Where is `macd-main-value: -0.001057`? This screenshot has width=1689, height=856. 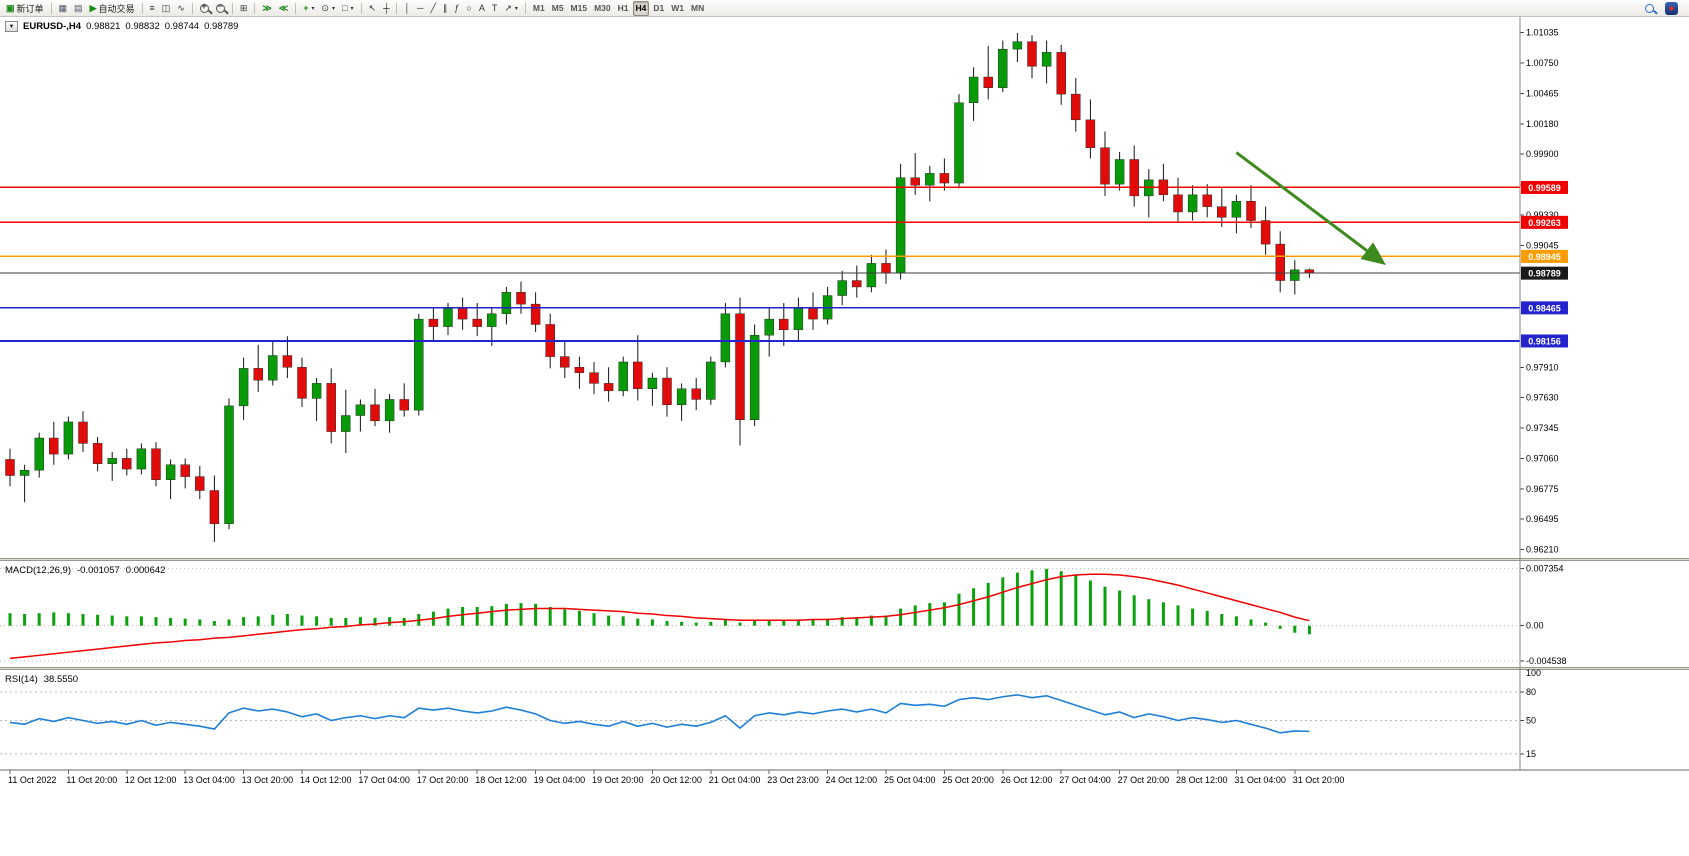 macd-main-value: -0.001057 is located at coordinates (98, 570).